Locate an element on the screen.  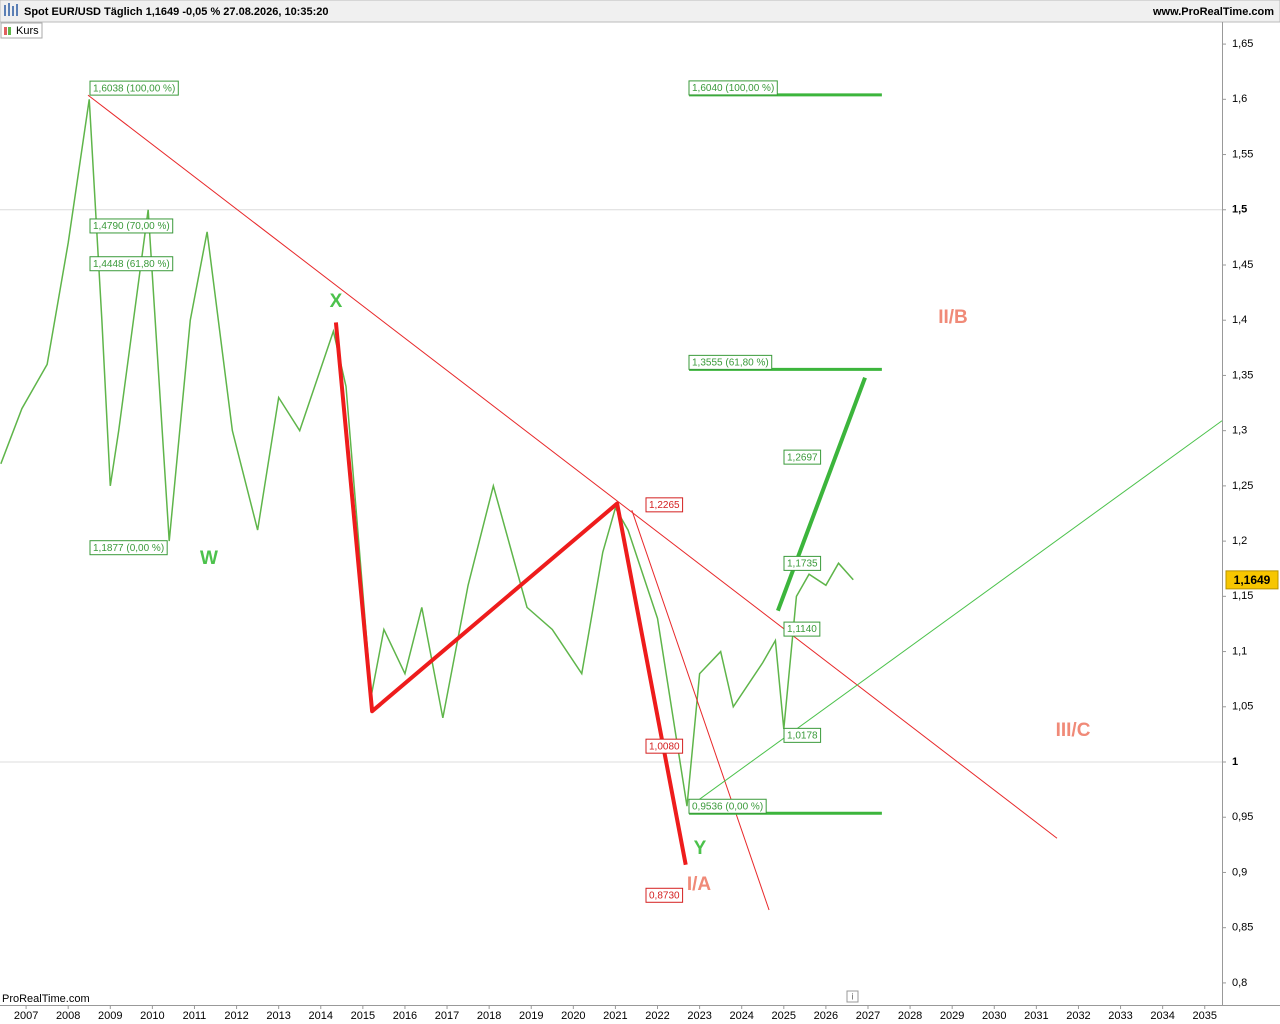
wave-label: I/A is located at coordinates (699, 884).